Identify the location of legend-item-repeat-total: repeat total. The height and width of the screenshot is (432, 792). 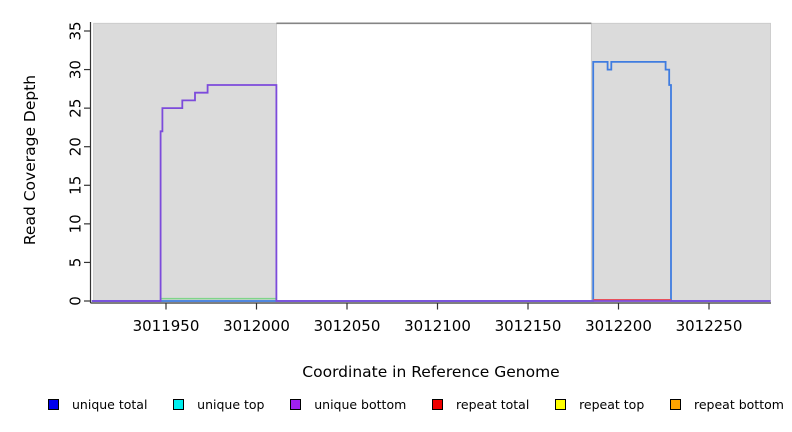
(480, 404).